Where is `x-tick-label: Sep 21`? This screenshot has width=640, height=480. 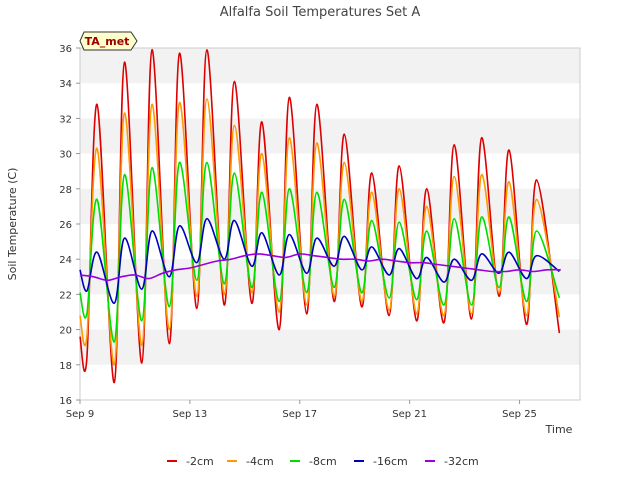
x-tick-label: Sep 21 is located at coordinates (409, 414).